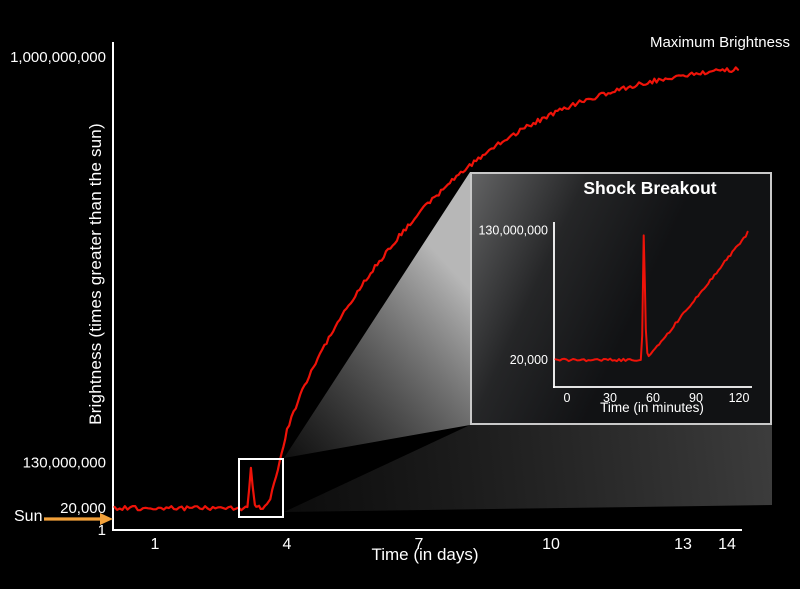  I want to click on inset-title: Shock Breakout, so click(650, 188).